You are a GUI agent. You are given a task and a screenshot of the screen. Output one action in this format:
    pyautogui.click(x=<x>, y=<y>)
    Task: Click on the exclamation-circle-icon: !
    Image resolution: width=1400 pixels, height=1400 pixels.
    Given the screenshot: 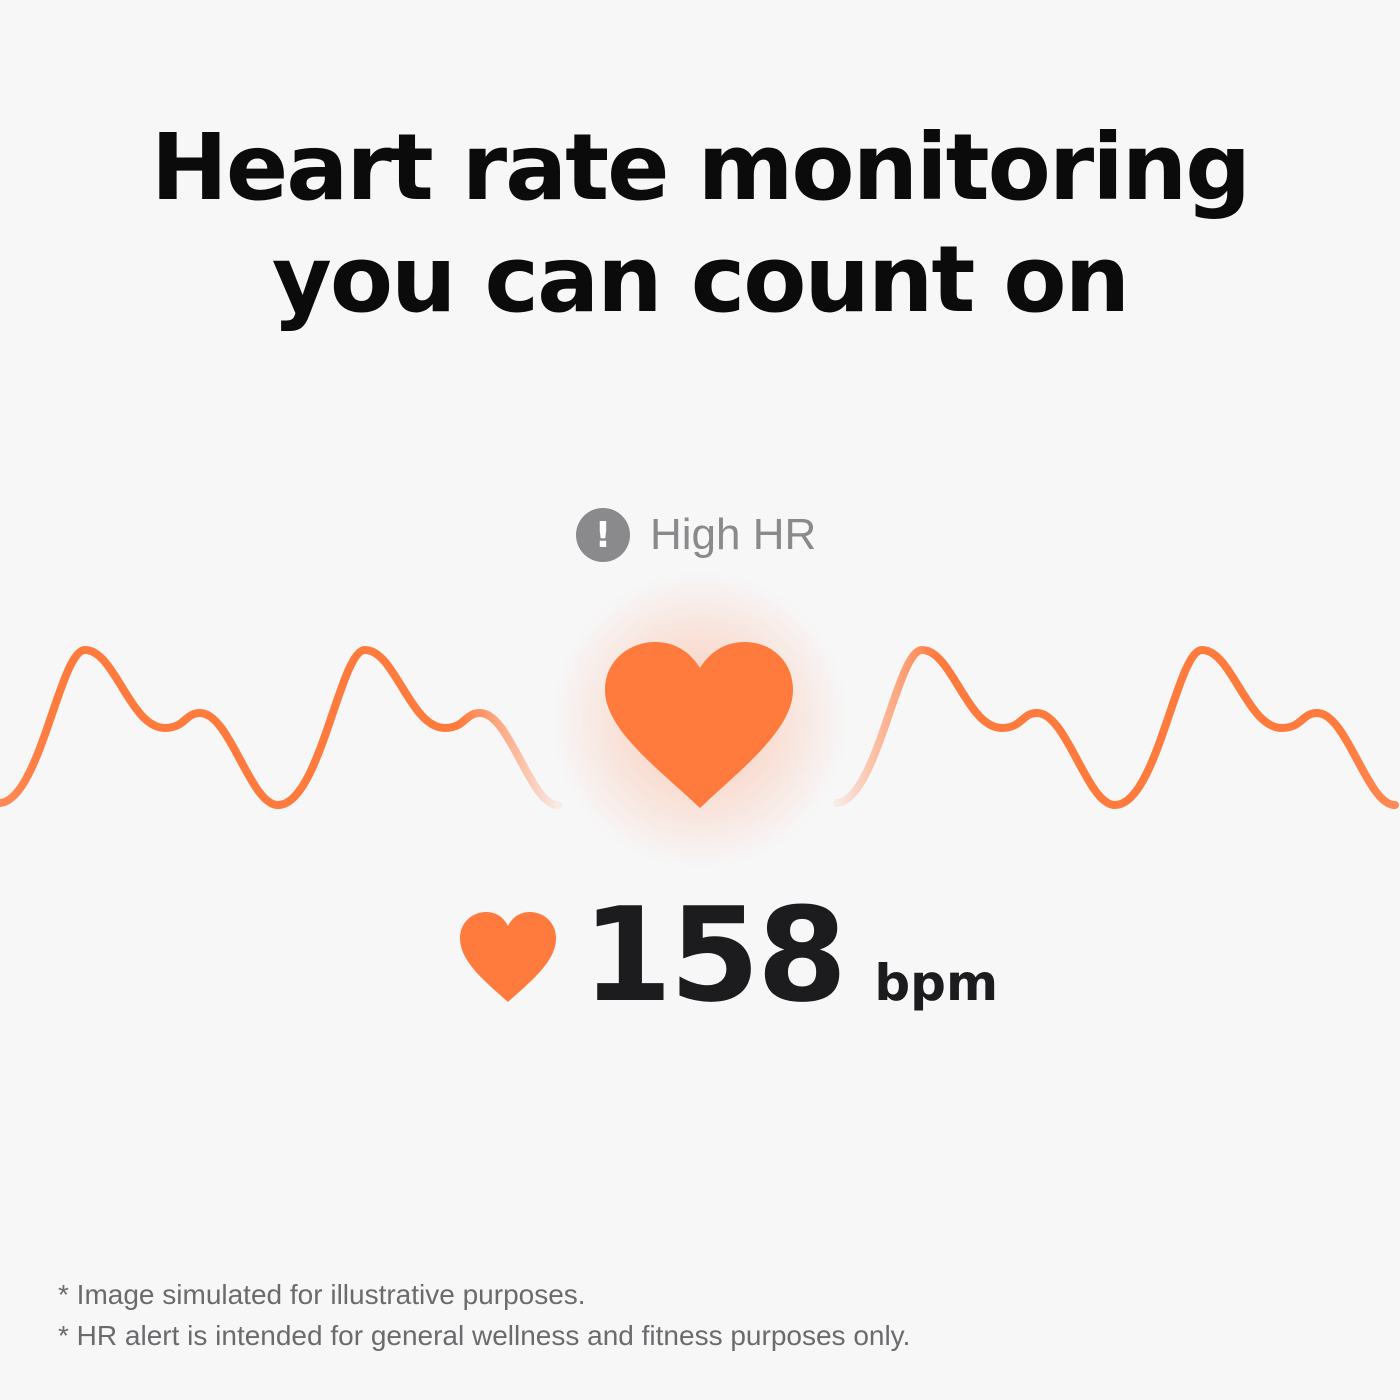 What is the action you would take?
    pyautogui.click(x=603, y=535)
    